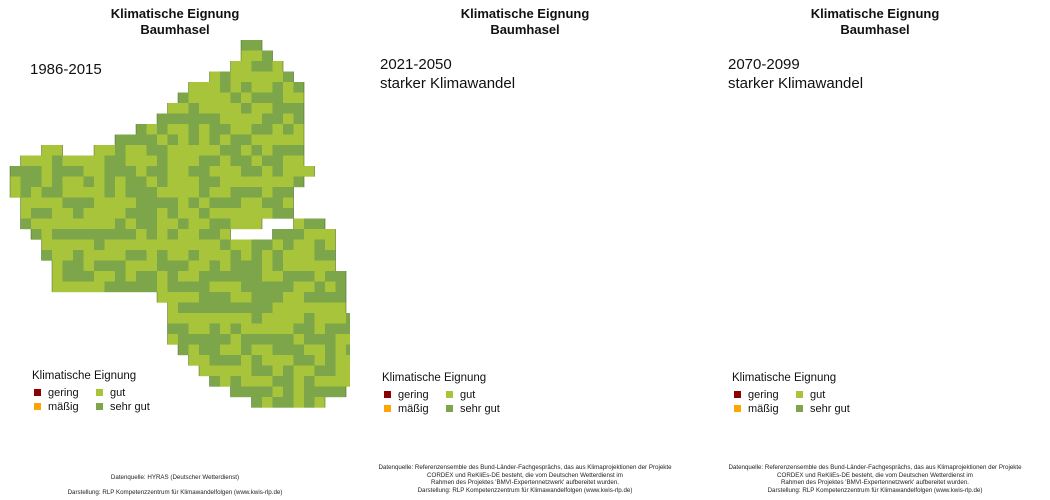  Describe the element at coordinates (830, 408) in the screenshot. I see `legend-label-sehr-gut: sehr gut` at that location.